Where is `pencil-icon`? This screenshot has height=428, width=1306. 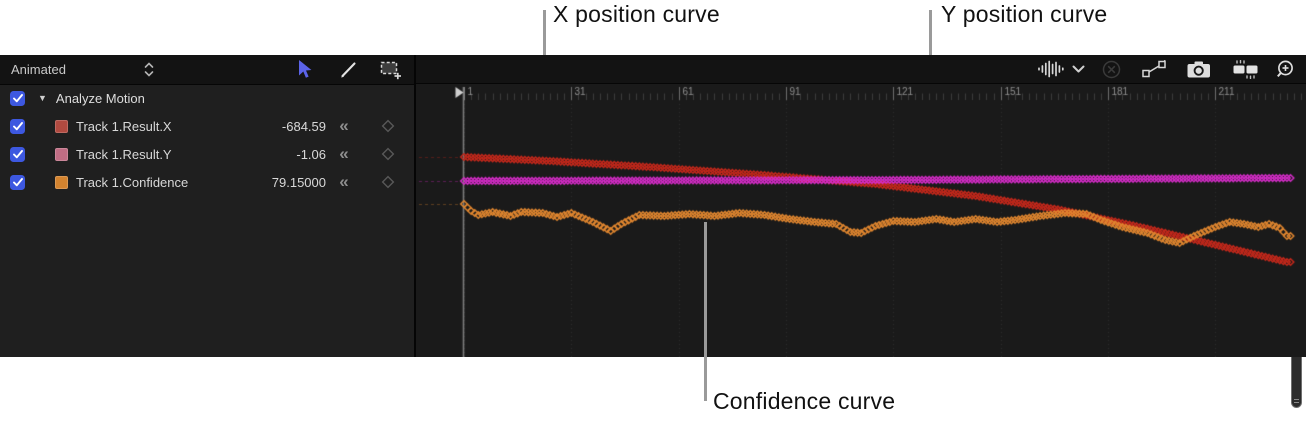 pencil-icon is located at coordinates (348, 70).